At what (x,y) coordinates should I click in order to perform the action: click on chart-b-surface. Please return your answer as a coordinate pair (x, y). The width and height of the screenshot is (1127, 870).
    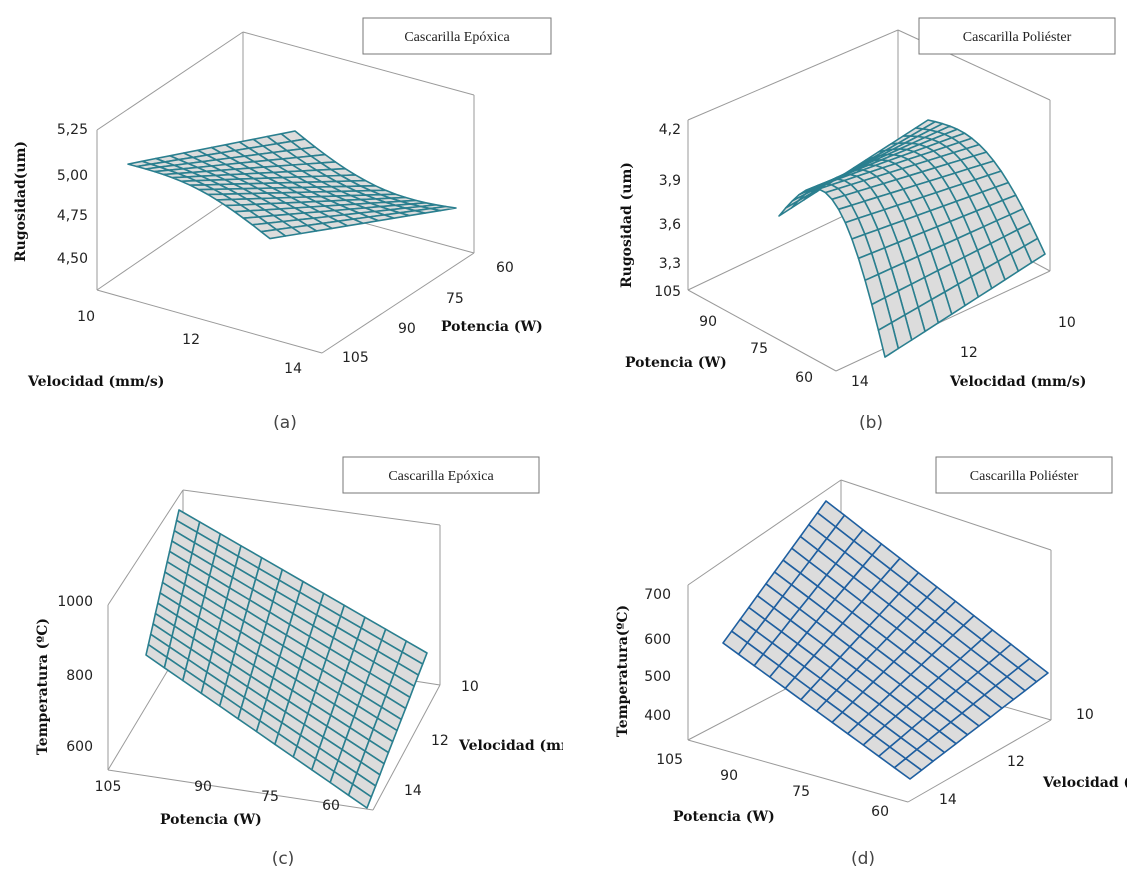
    Looking at the image, I should click on (912, 238).